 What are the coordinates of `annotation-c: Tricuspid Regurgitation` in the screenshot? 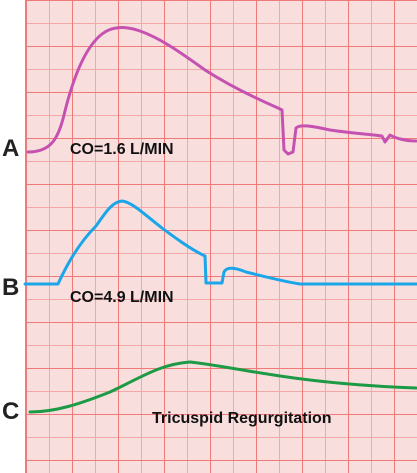 It's located at (242, 418).